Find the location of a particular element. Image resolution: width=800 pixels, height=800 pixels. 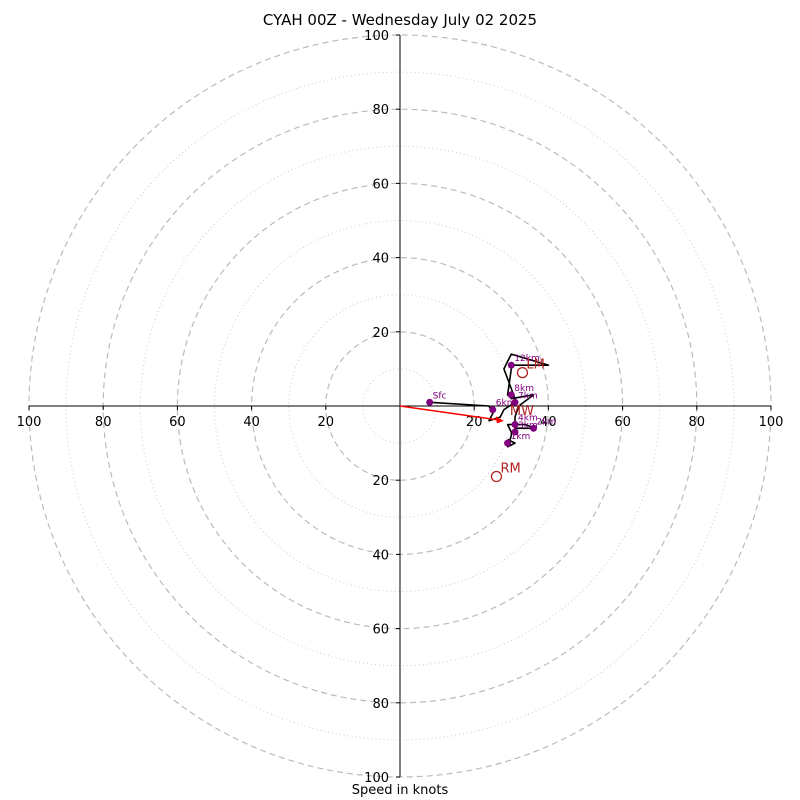

level-marker-3km is located at coordinates (515, 432).